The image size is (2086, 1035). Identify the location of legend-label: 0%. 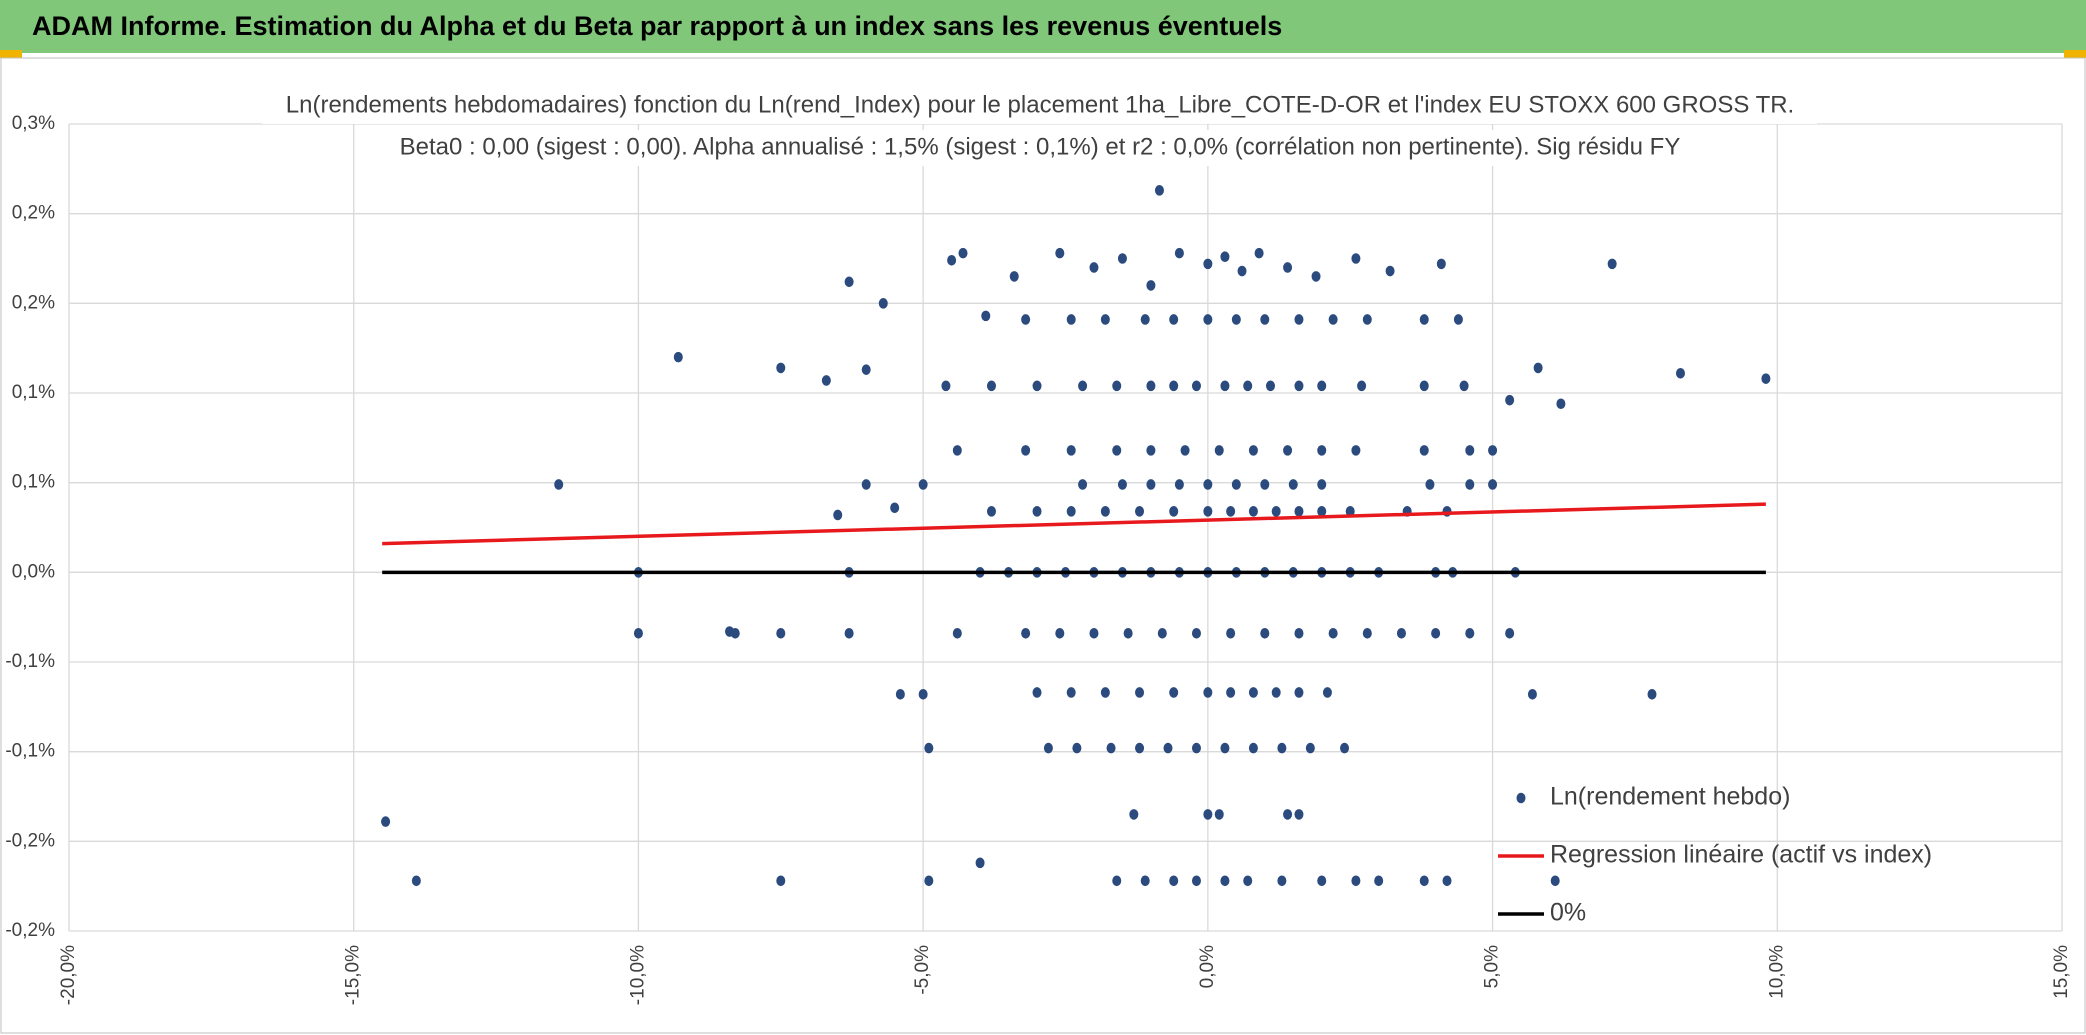
(1568, 913).